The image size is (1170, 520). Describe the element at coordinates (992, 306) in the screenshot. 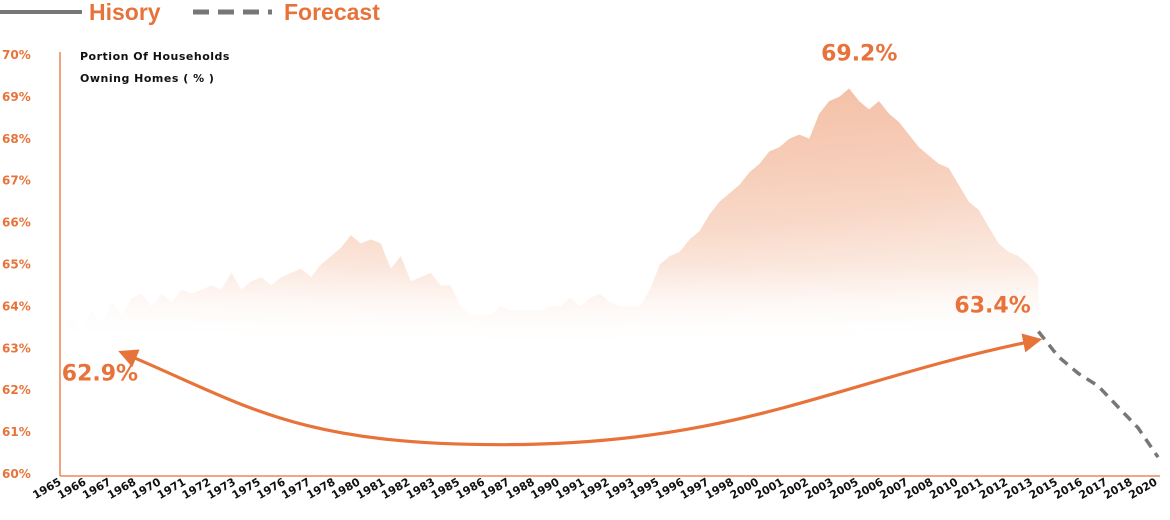

I see `value-callout: 63.4%` at that location.